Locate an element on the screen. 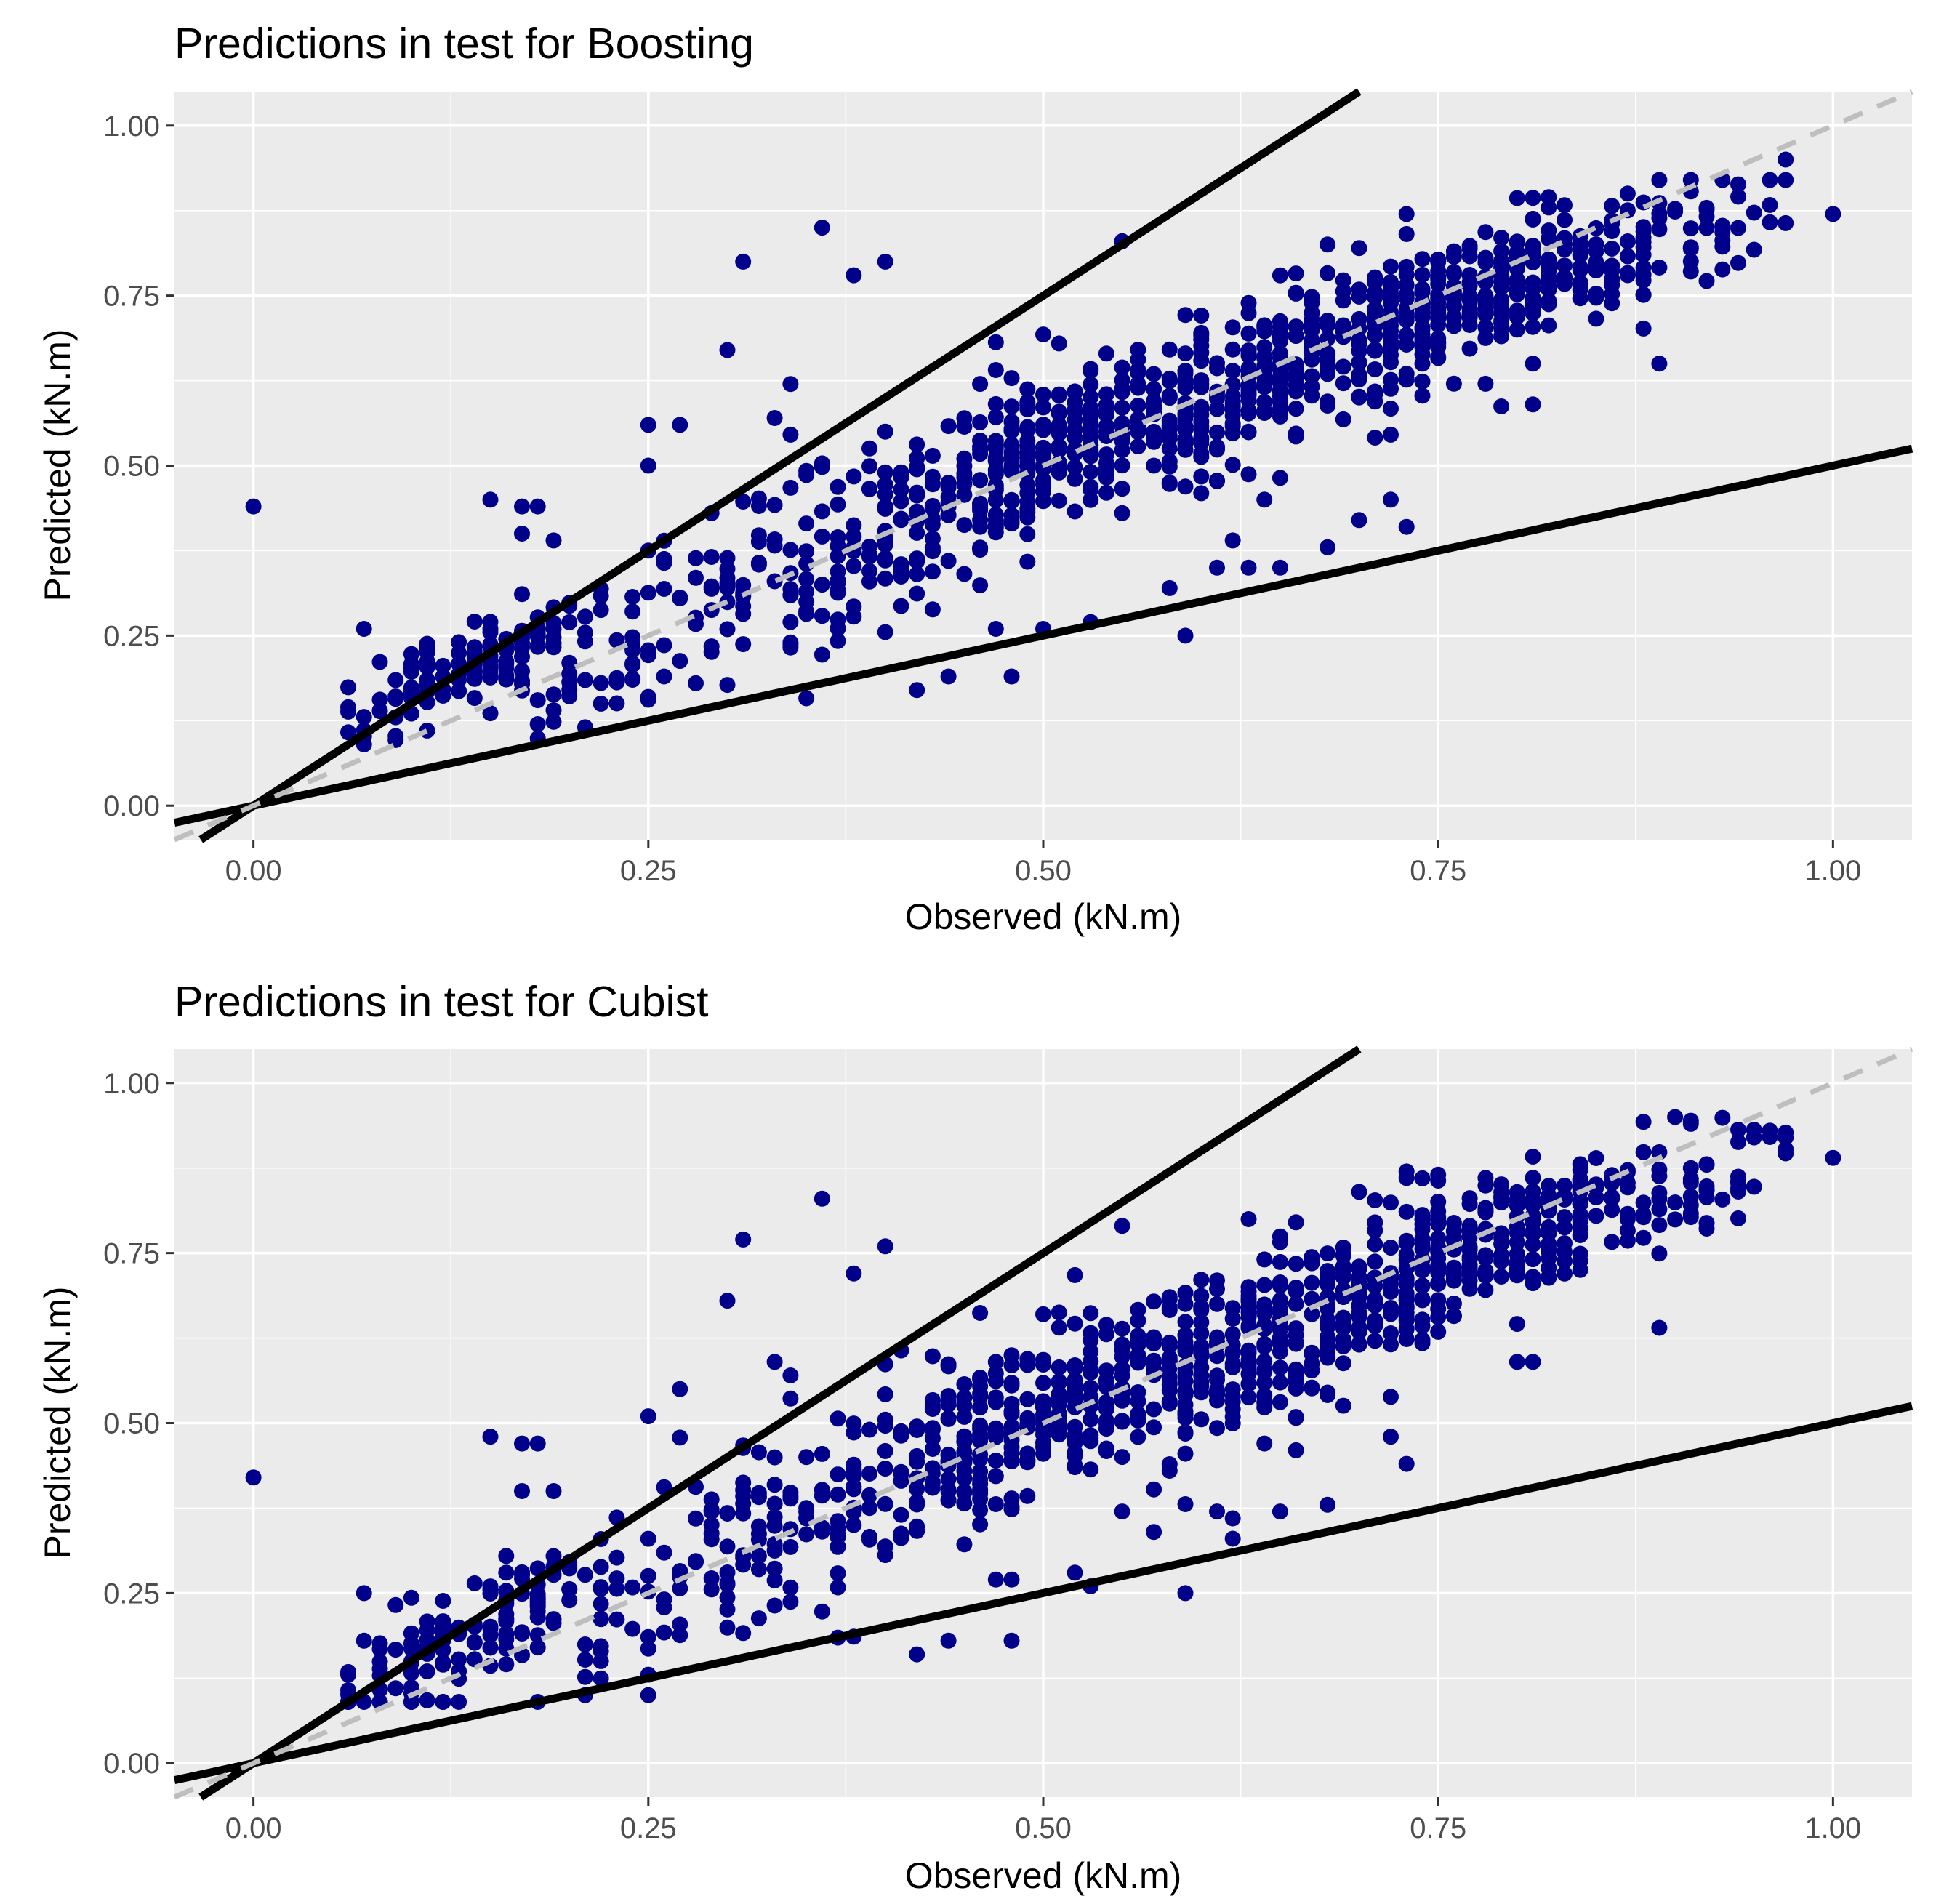 This screenshot has height=1904, width=1936. x-tick-label: 0.25 is located at coordinates (649, 871).